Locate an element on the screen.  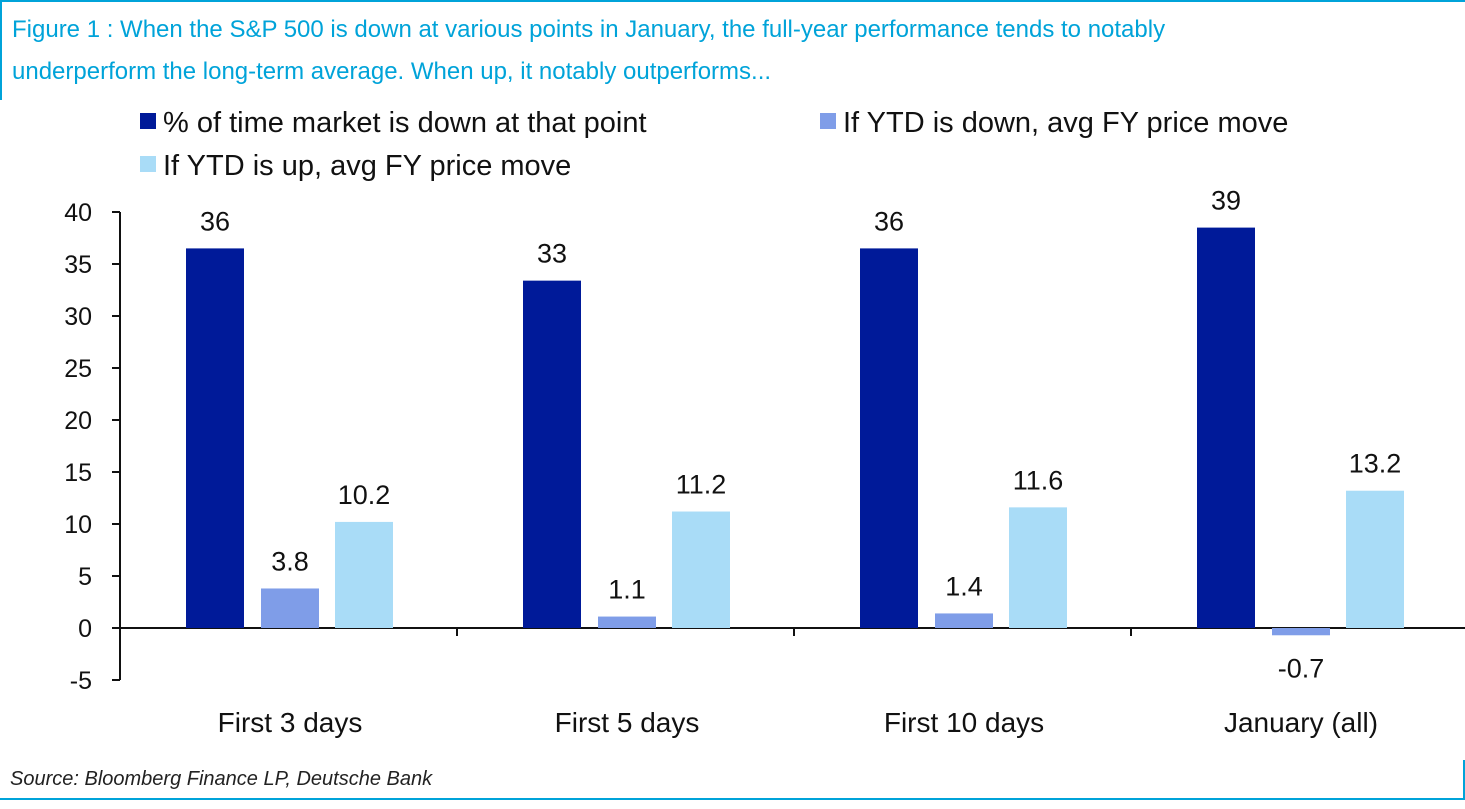
bar-value-label: 3.8 is located at coordinates (290, 561).